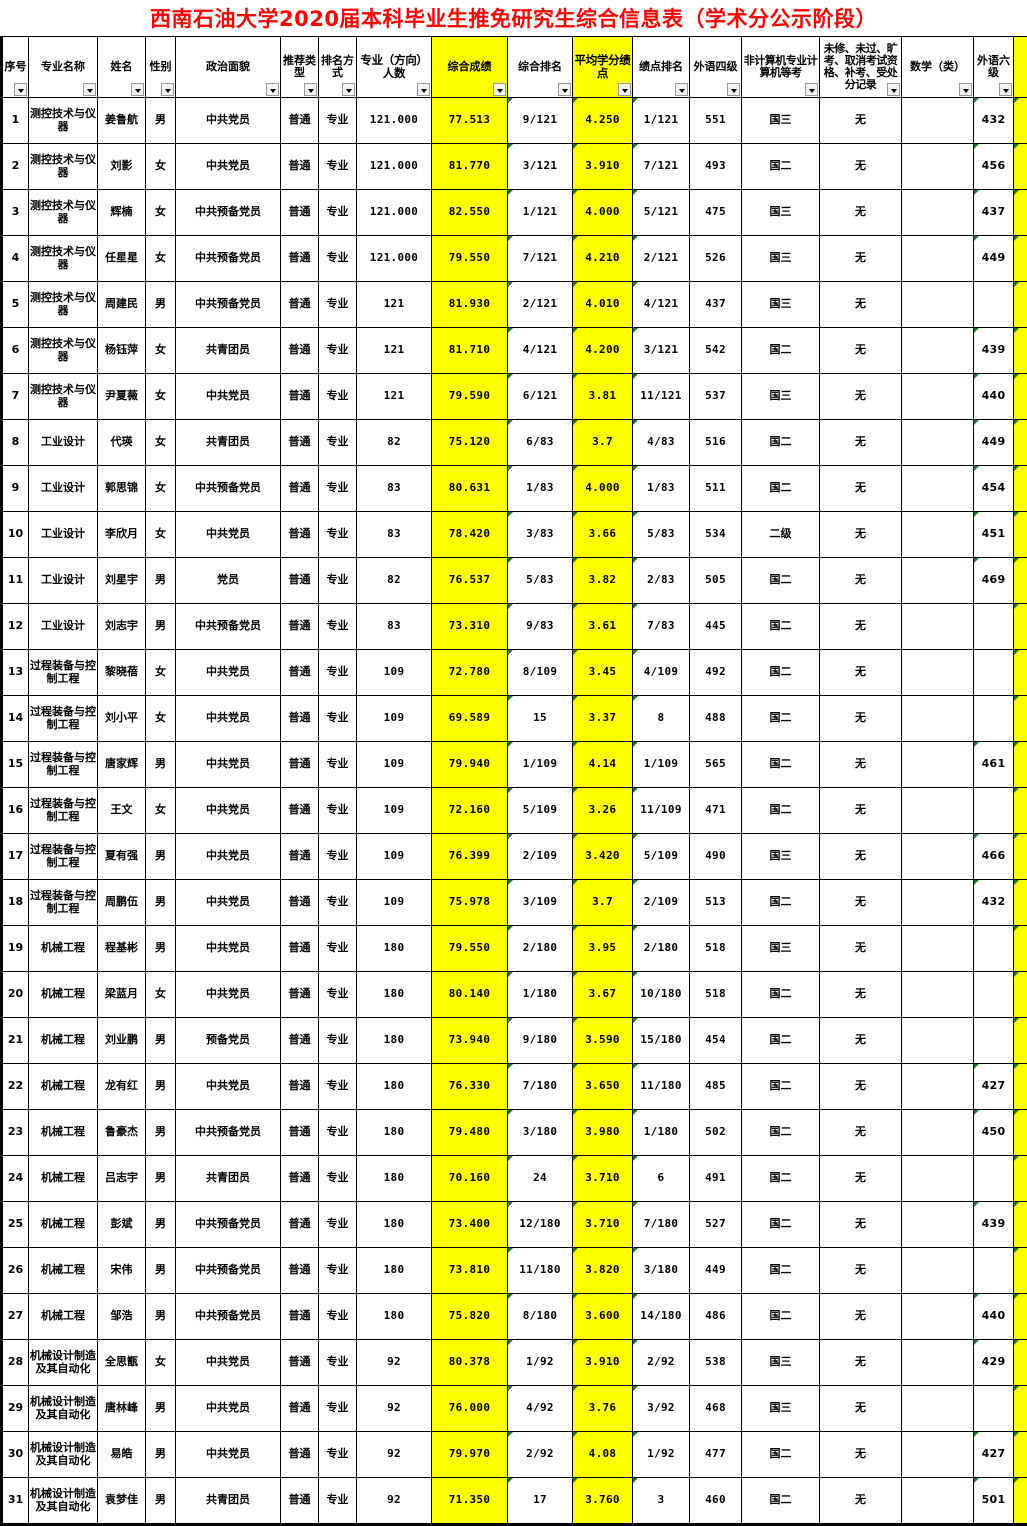  Describe the element at coordinates (228, 213) in the screenshot. I see `cell-party: 中共预备党员` at that location.